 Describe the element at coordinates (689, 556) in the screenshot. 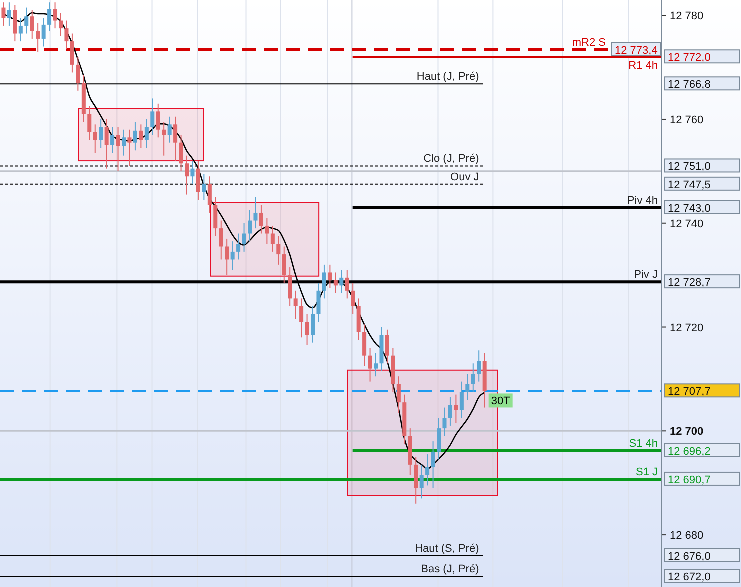

I see `y-tick-label: 12 676,0` at that location.